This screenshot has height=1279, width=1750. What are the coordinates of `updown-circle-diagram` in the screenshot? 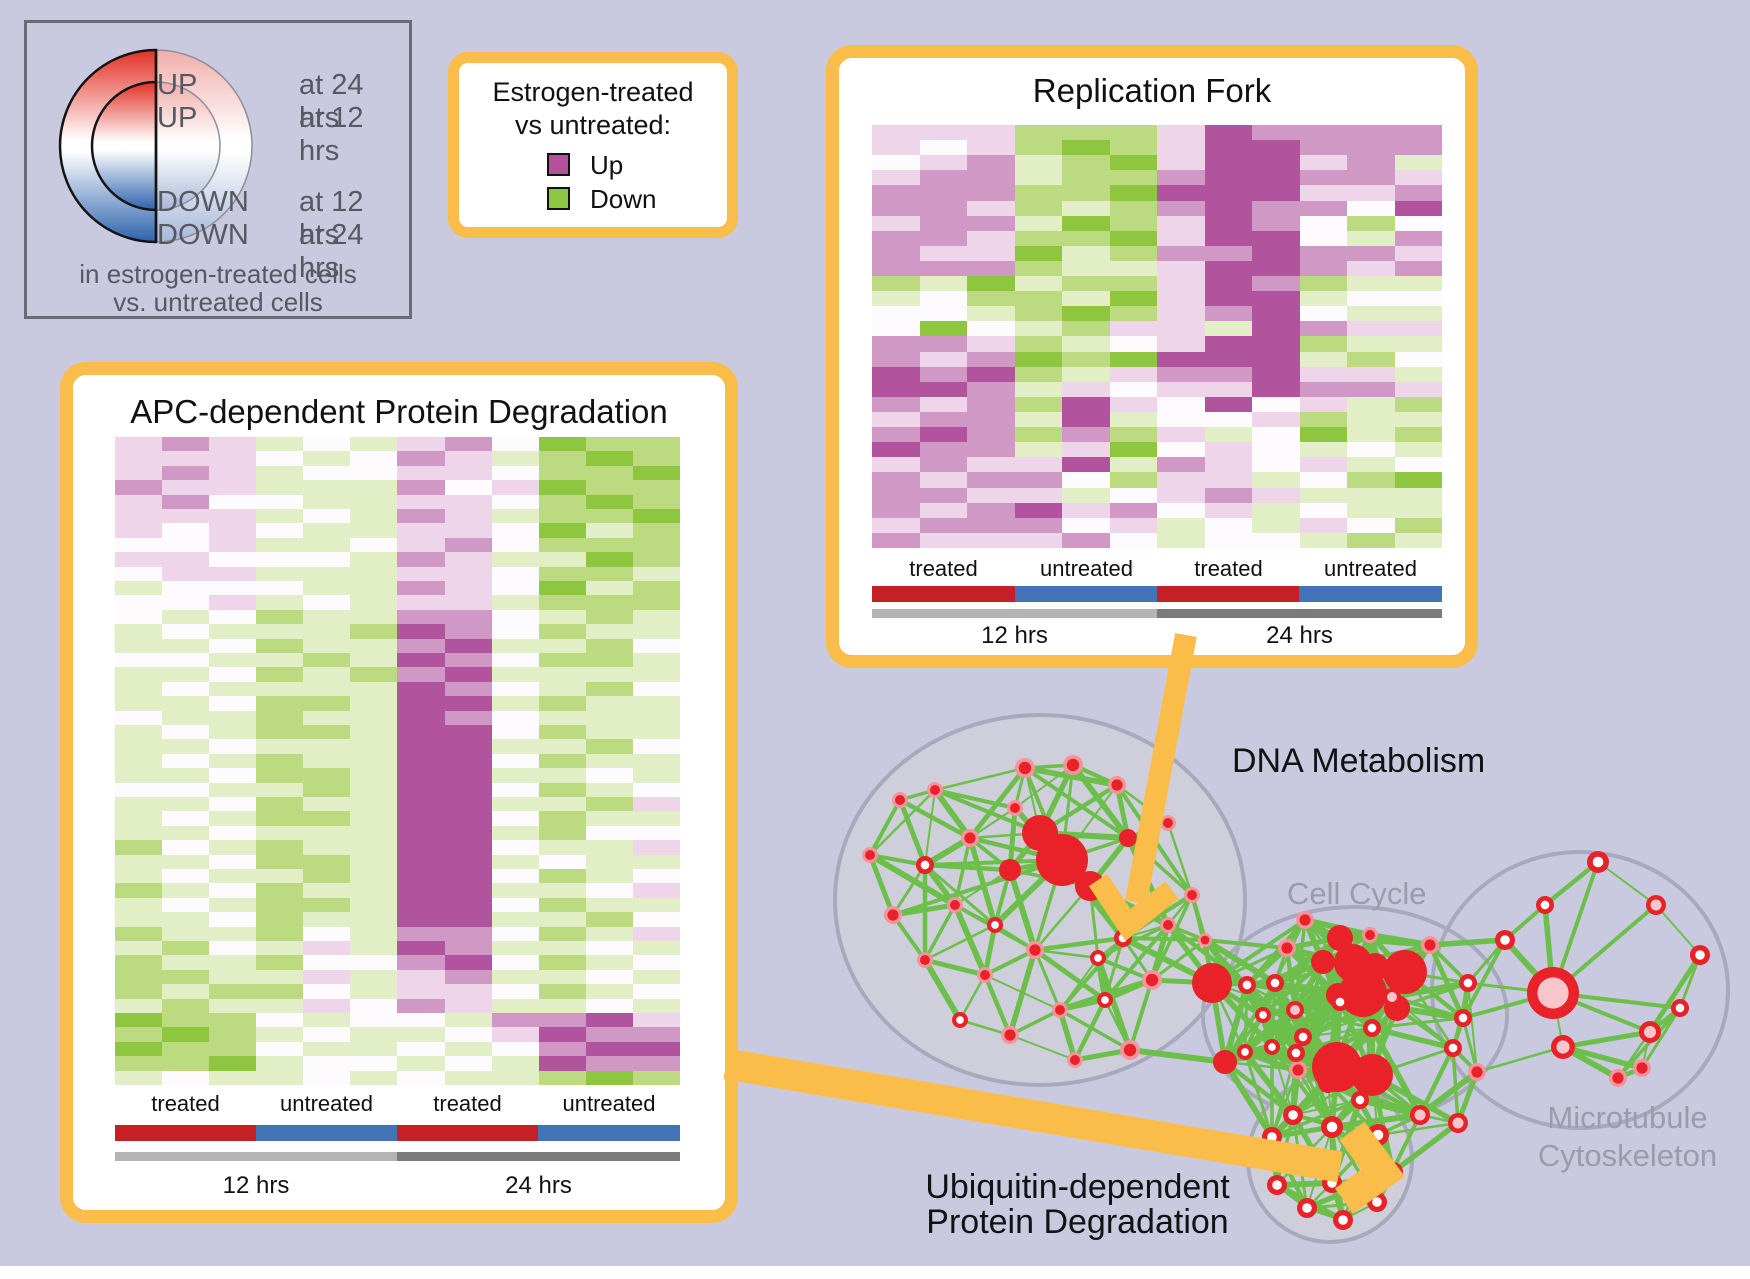 It's located at (155, 146).